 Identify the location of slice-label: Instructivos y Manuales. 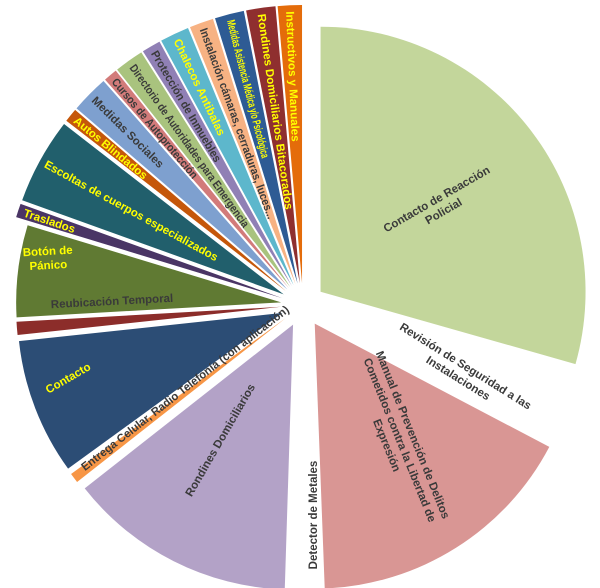
(292, 76).